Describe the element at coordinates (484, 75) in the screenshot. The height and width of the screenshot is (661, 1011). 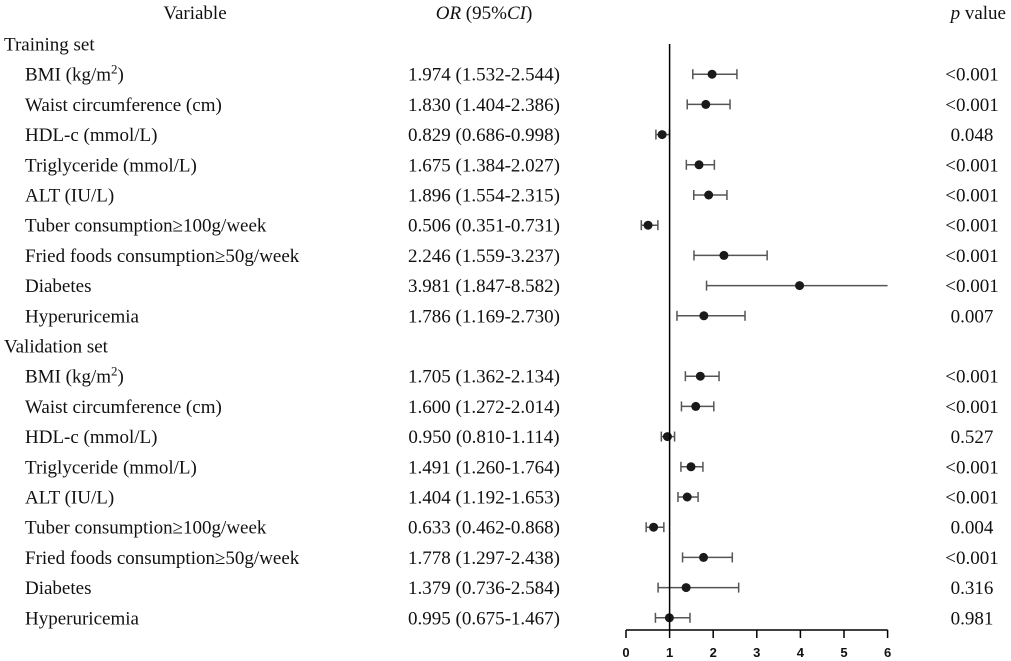
I see `or-ci-value: 1.974 (1.532-2.544)` at that location.